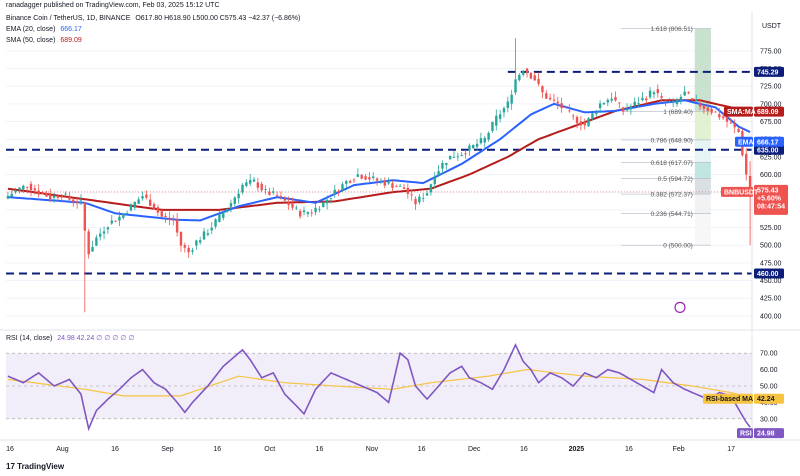 The image size is (800, 476). Describe the element at coordinates (740, 111) in the screenshot. I see `sma-name-tag: SMA:MA` at that location.